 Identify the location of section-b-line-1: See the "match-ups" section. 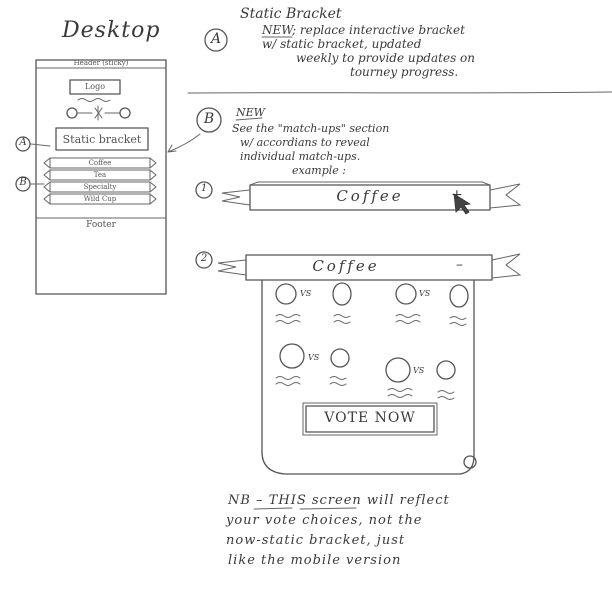
(311, 128).